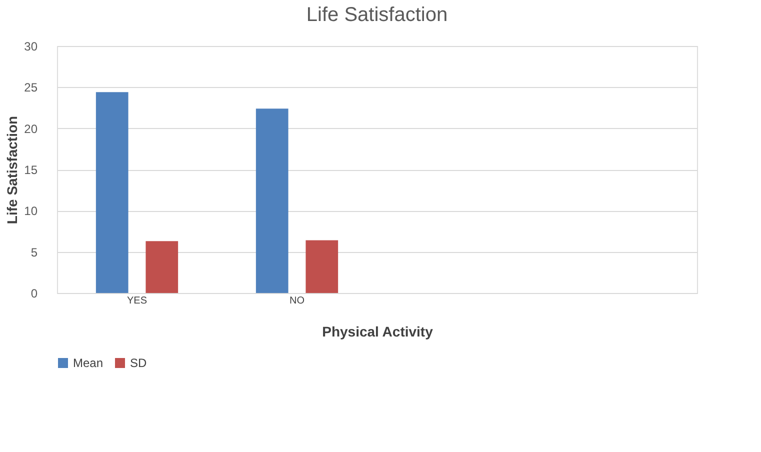 Image resolution: width=761 pixels, height=452 pixels. What do you see at coordinates (12, 170) in the screenshot?
I see `y-axis-title: Life Satisfaction` at bounding box center [12, 170].